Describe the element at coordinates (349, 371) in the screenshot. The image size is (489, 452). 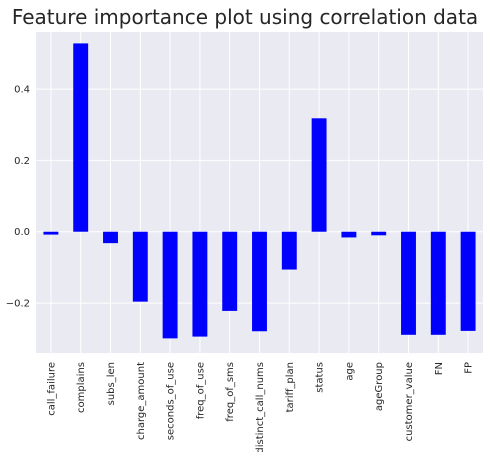
I see `x-tick-label: age` at that location.